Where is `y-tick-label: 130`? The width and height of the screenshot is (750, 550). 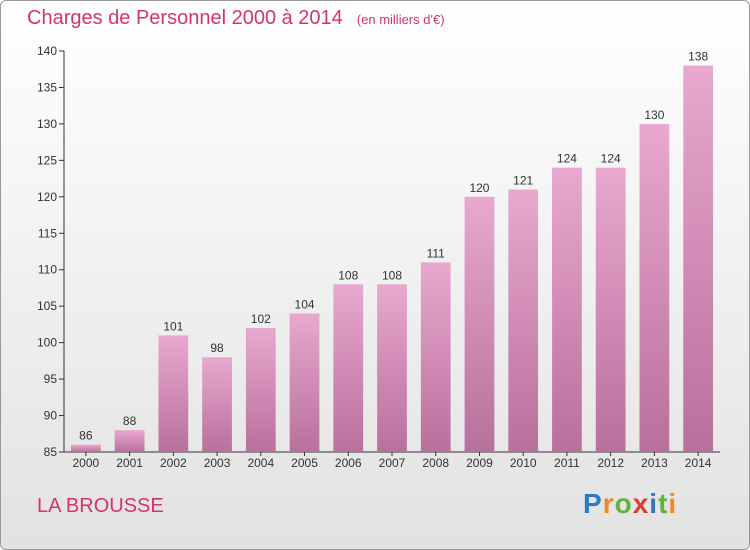
y-tick-label: 130 is located at coordinates (47, 124).